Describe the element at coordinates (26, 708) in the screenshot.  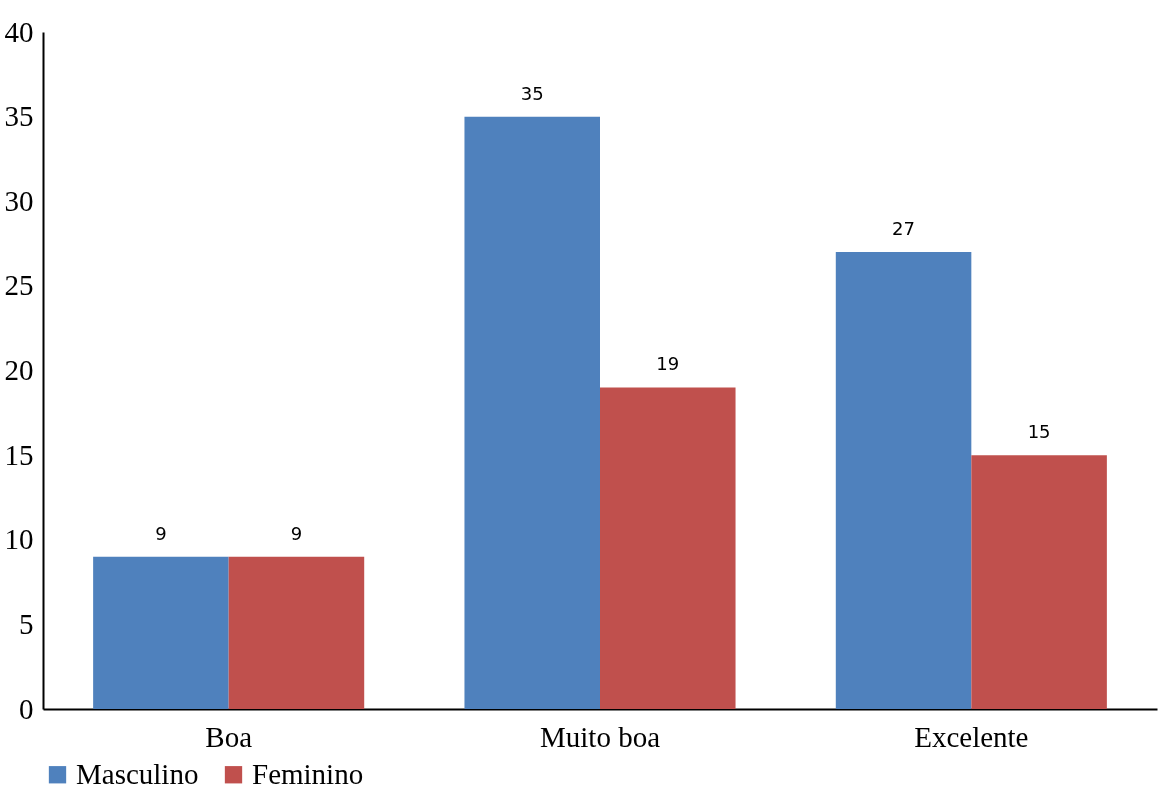
I see `y-tick-label: 0` at that location.